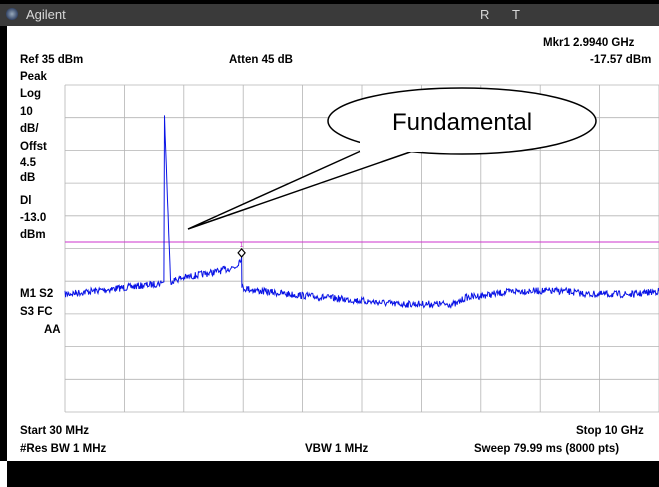 This screenshot has width=659, height=487. Describe the element at coordinates (337, 449) in the screenshot. I see `video-bandwidth: VBW 1 MHz` at that location.